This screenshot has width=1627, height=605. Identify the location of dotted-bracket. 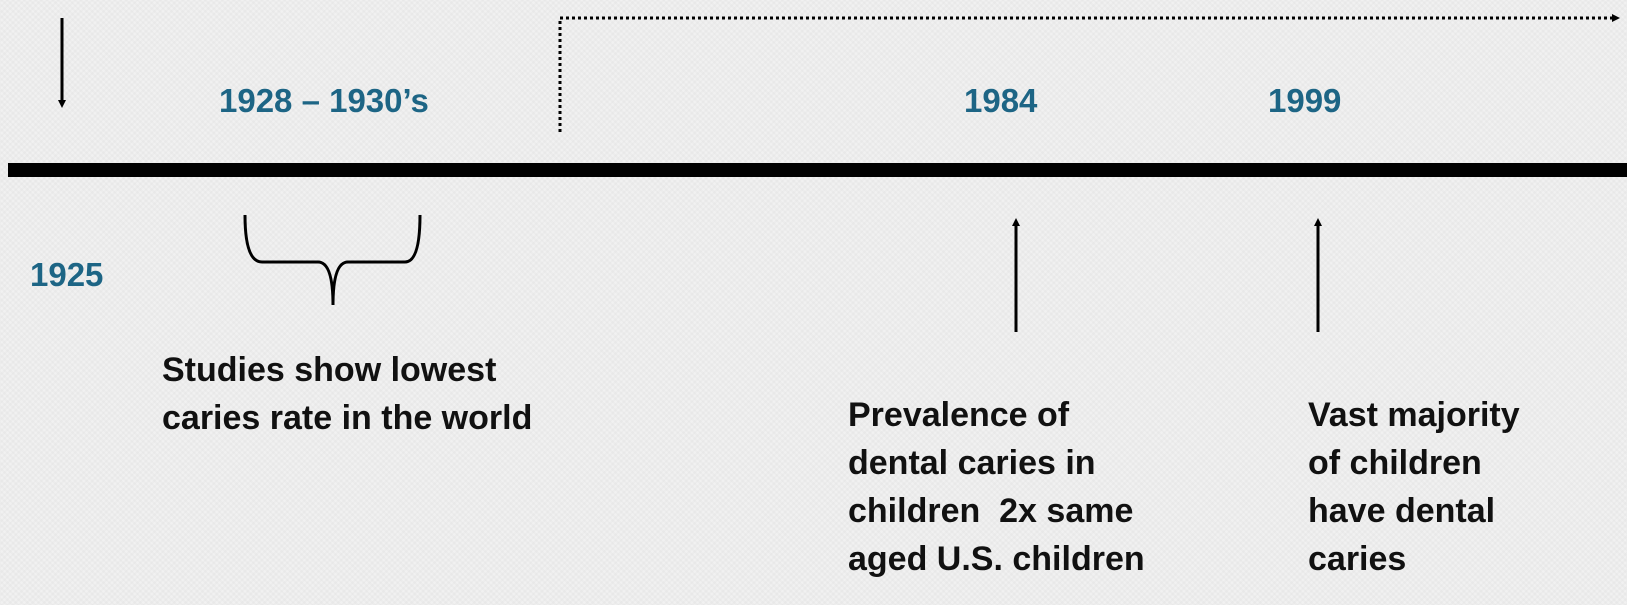
(1089, 73).